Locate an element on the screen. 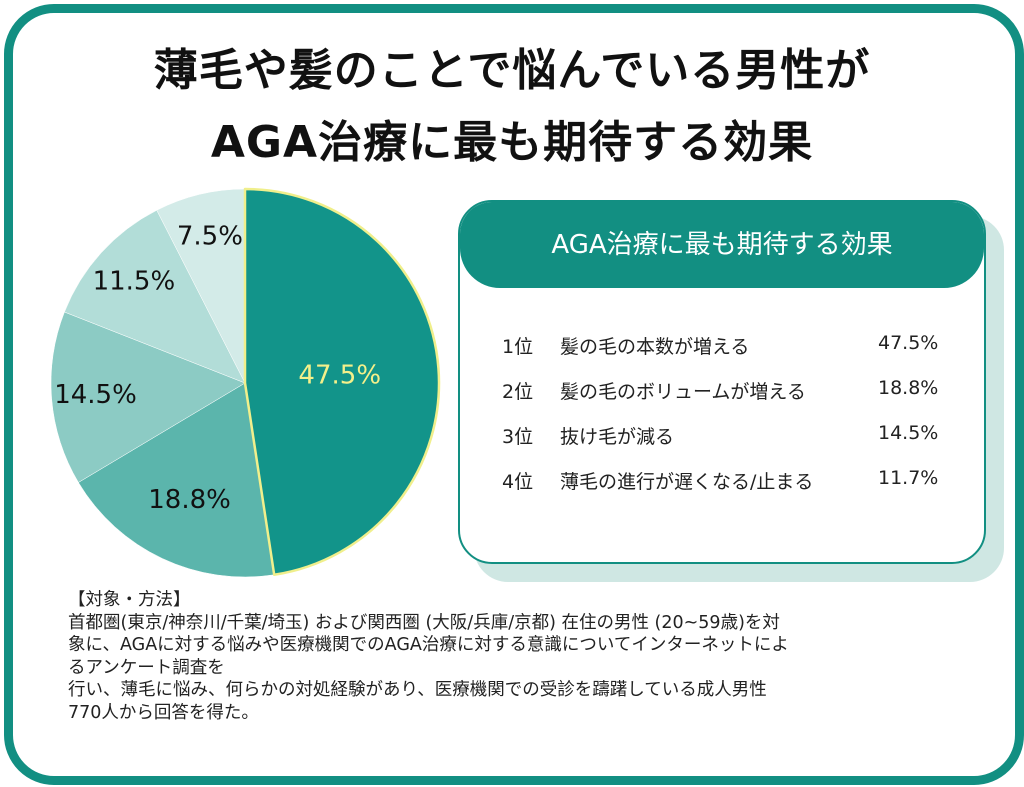 The image size is (1024, 787). card-header: AGA治療に最も期待する効果 is located at coordinates (722, 245).